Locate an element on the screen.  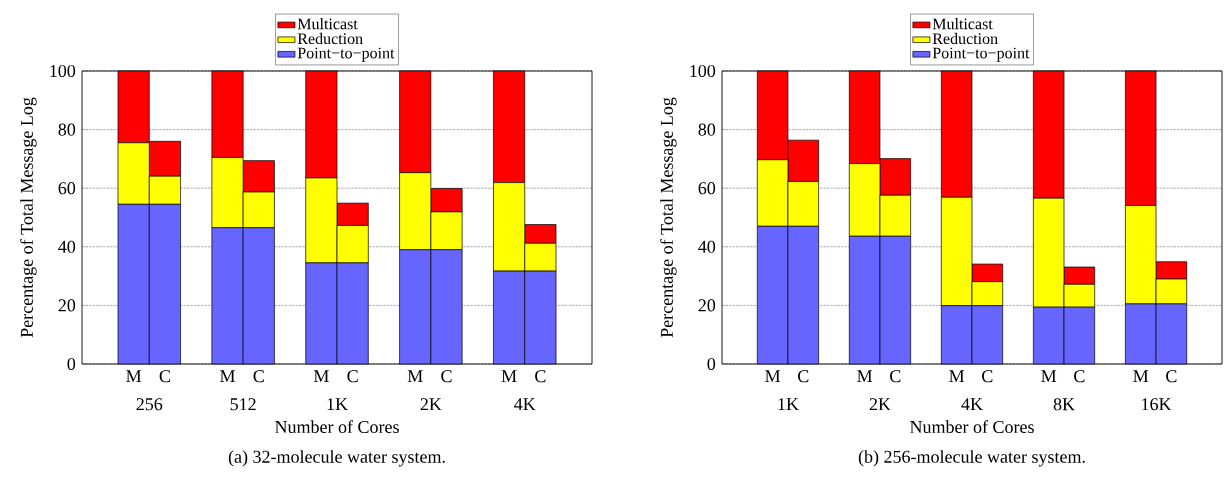
text: 8K is located at coordinates (1064, 404).